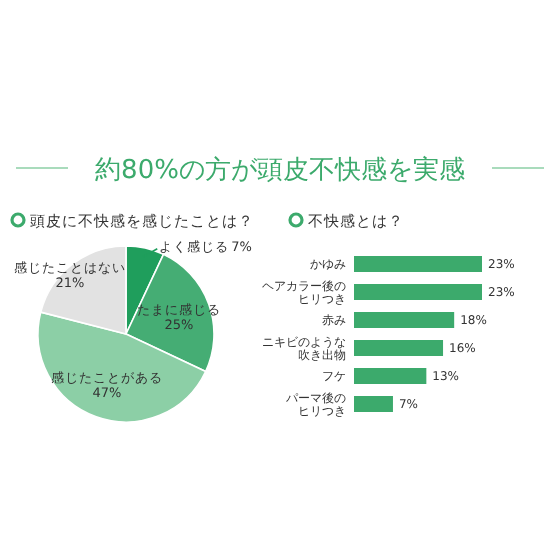 Image resolution: width=560 pixels, height=560 pixels. Describe the element at coordinates (280, 170) in the screenshot. I see `chart-title: 約80%の方が頭皮不快感を実感` at that location.